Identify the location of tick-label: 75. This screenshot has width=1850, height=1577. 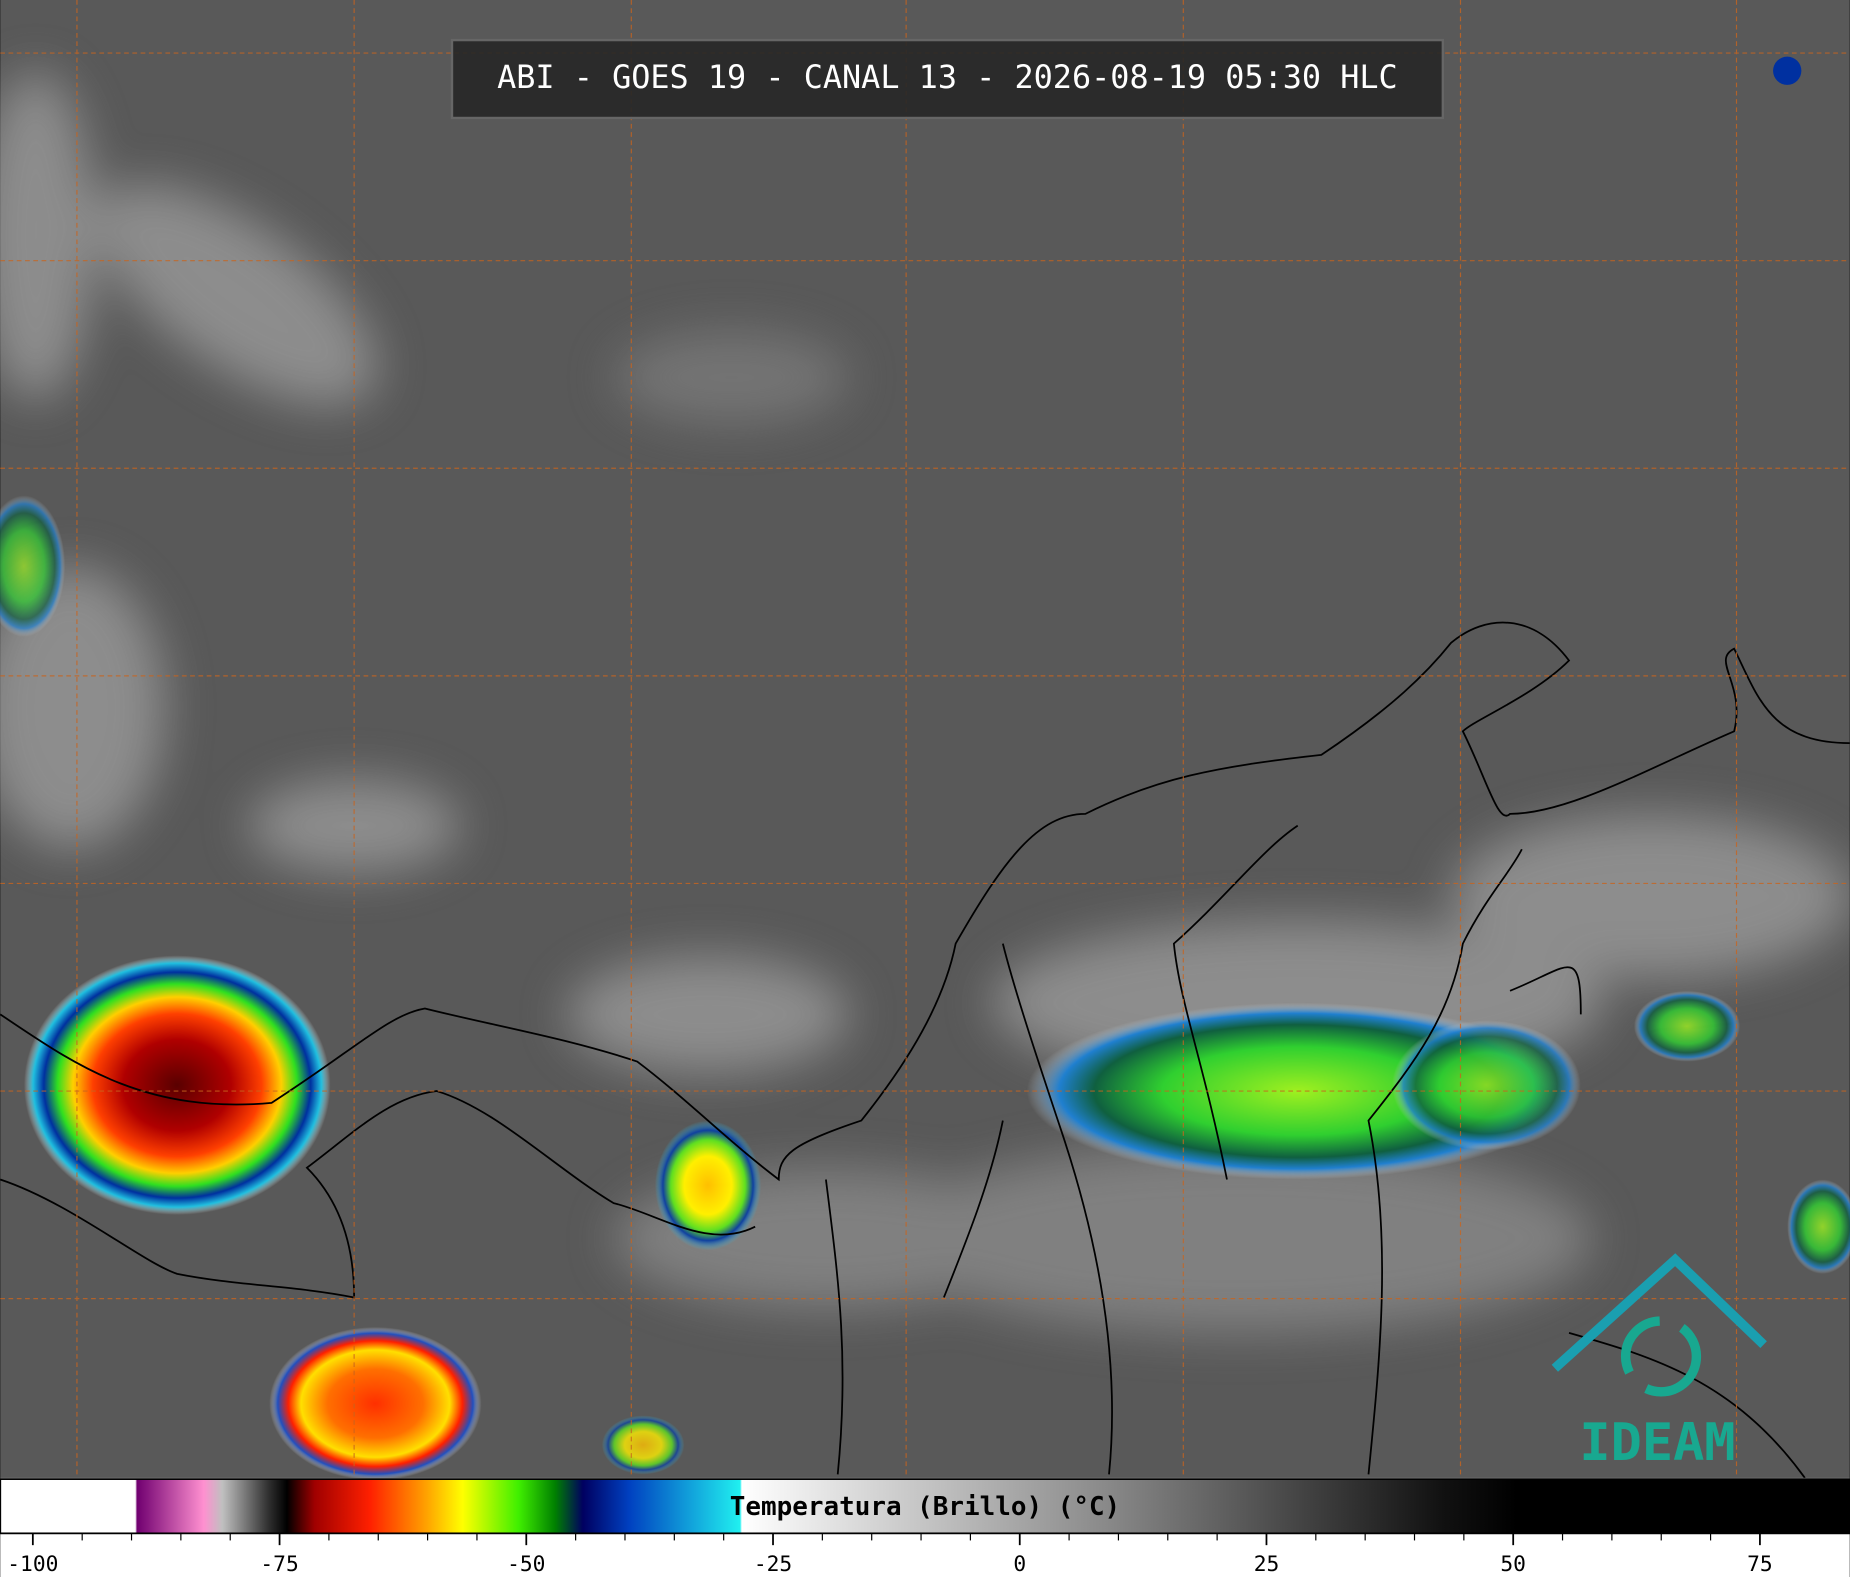
(1760, 1564).